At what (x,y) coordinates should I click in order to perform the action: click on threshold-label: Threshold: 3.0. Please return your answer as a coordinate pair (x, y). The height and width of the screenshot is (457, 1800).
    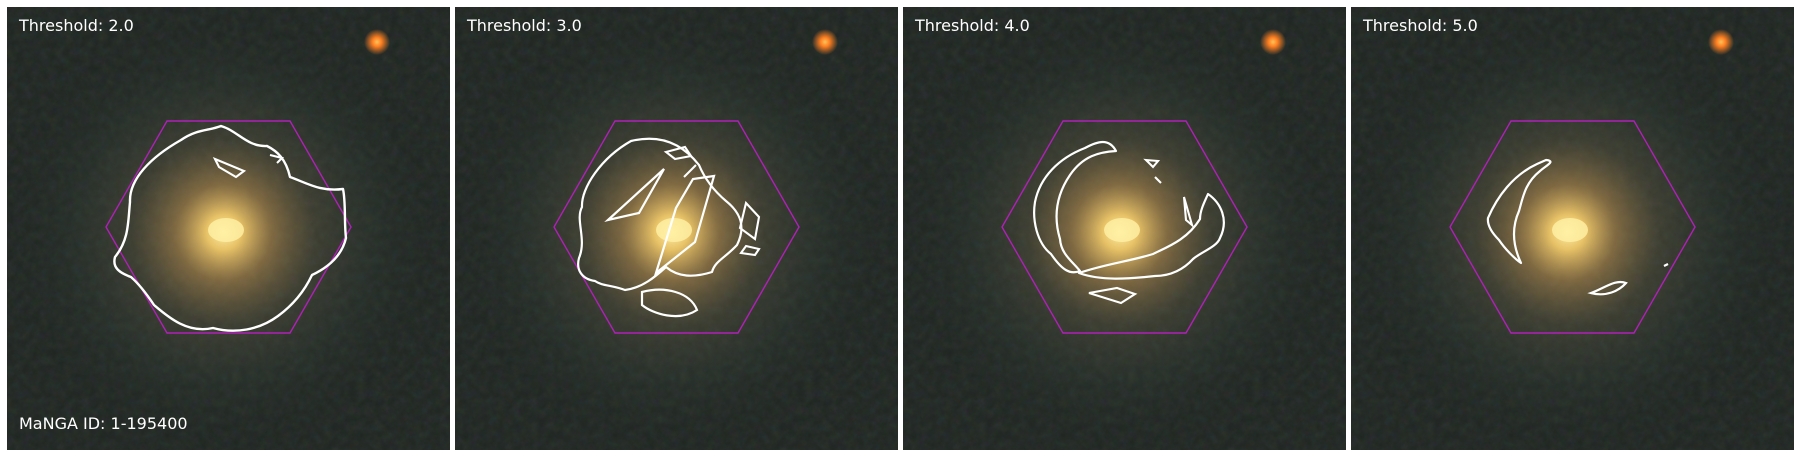
    Looking at the image, I should click on (524, 25).